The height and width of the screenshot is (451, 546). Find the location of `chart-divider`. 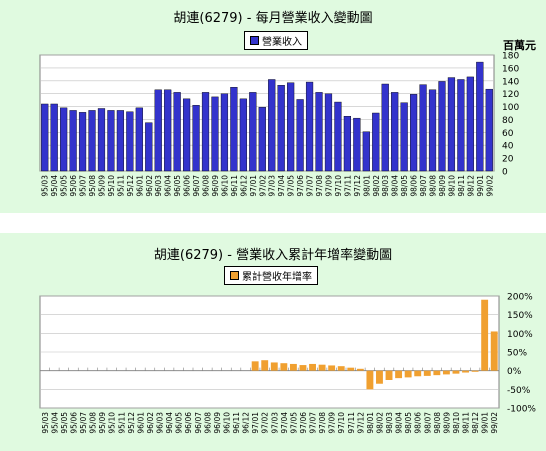

chart-divider is located at coordinates (273, 223).